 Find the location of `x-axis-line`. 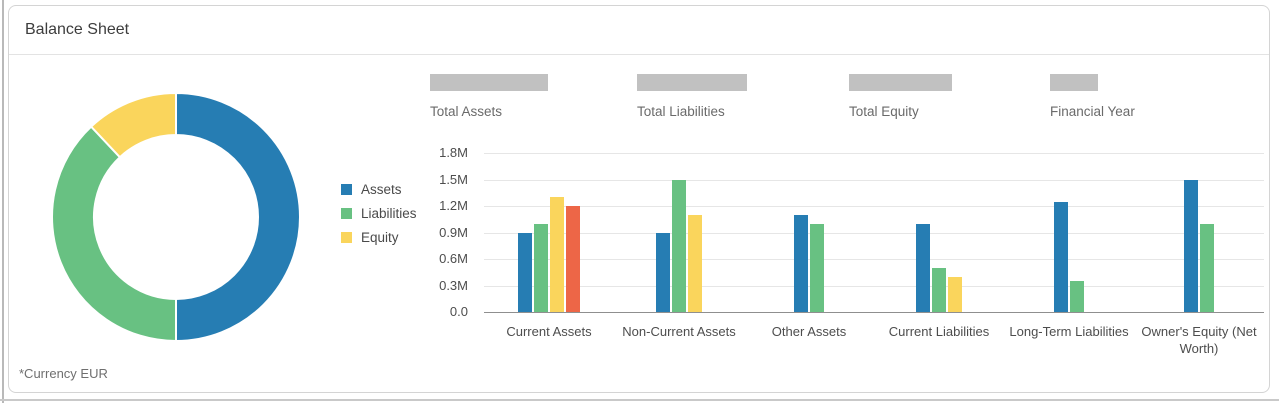

x-axis-line is located at coordinates (874, 312).